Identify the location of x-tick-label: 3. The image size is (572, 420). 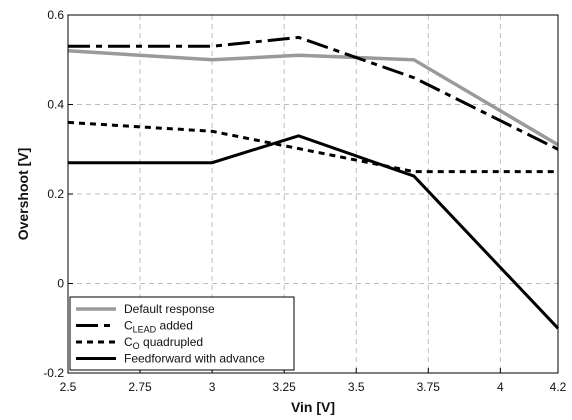
(212, 387).